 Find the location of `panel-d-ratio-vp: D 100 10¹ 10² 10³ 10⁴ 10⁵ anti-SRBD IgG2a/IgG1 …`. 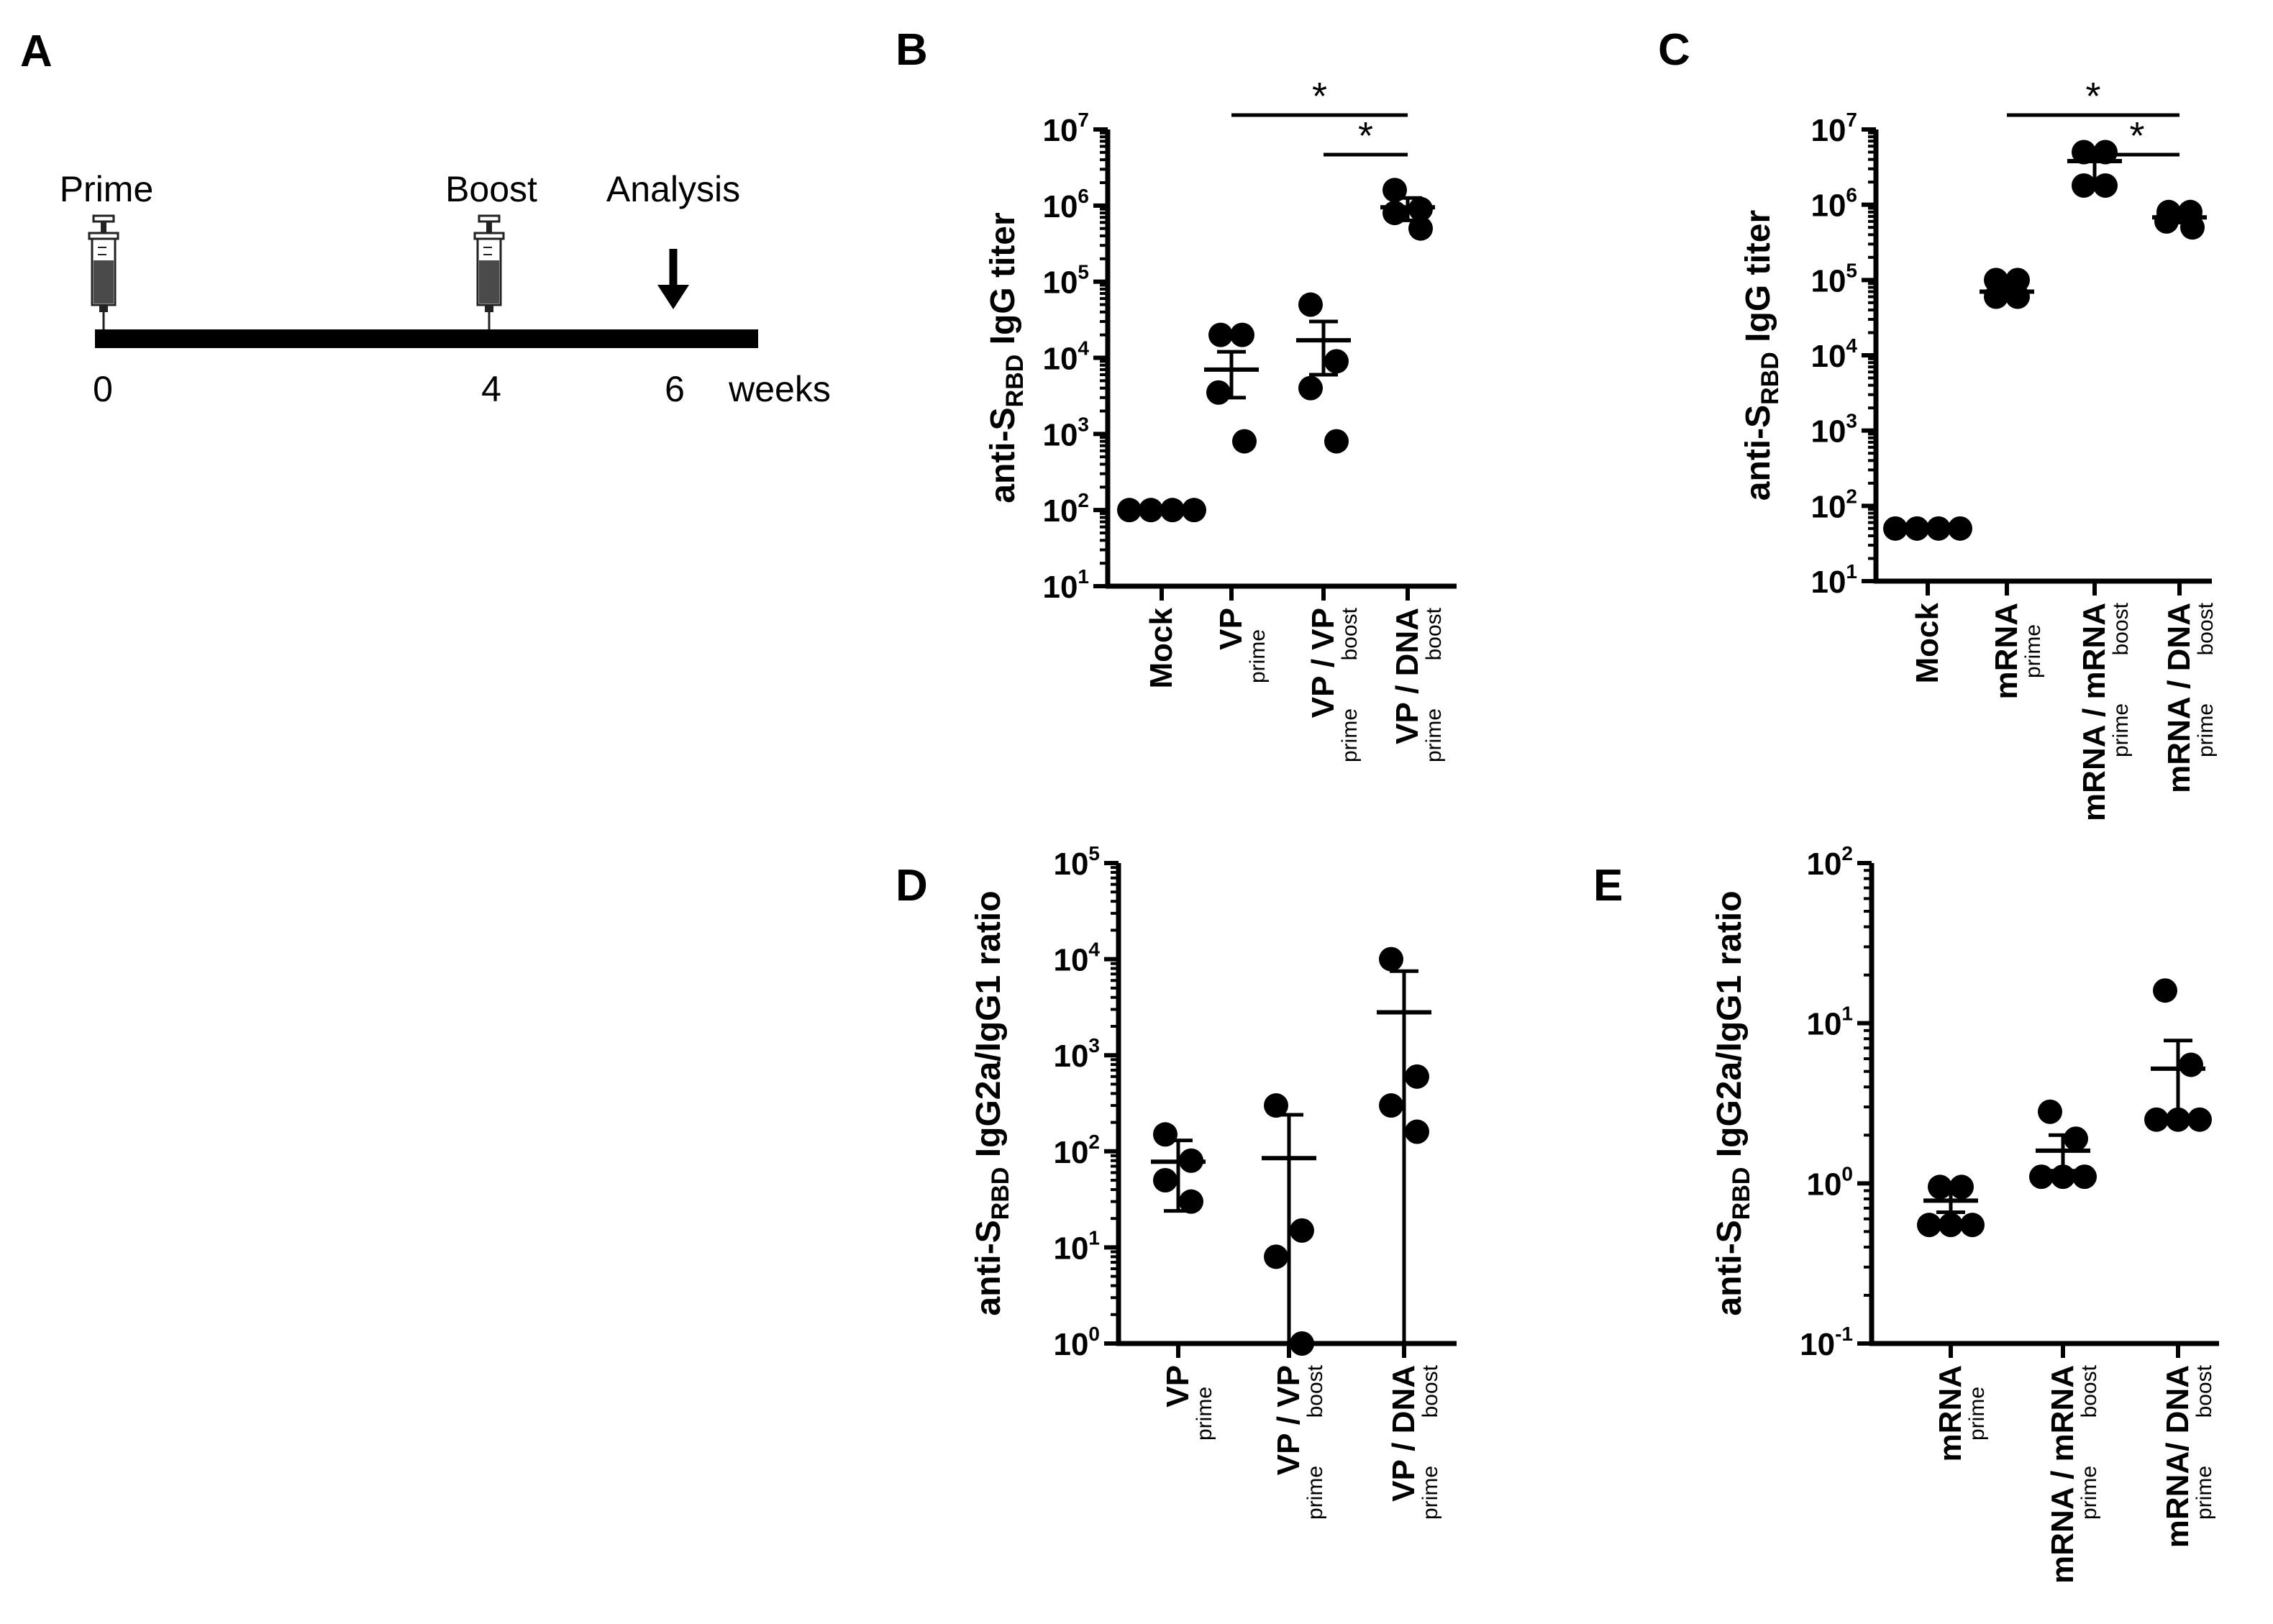

panel-d-ratio-vp: D 100 10¹ 10² 10³ 10⁴ 10⁵ anti-SRBD IgG2a/IgG1 … is located at coordinates (1176, 1181).